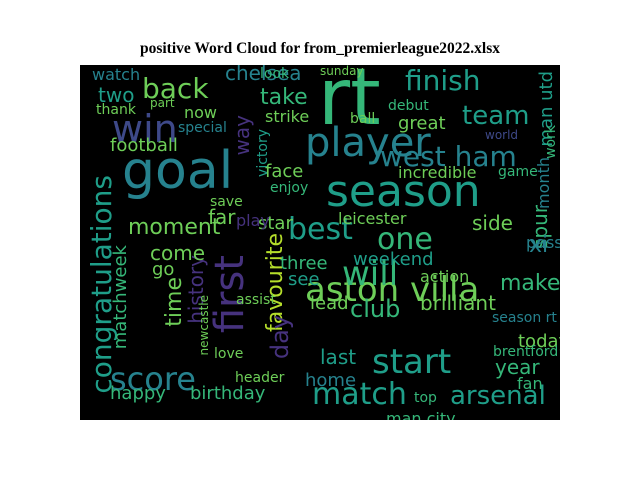 The width and height of the screenshot is (640, 480). What do you see at coordinates (228, 393) in the screenshot?
I see `word-birthday: birthday` at bounding box center [228, 393].